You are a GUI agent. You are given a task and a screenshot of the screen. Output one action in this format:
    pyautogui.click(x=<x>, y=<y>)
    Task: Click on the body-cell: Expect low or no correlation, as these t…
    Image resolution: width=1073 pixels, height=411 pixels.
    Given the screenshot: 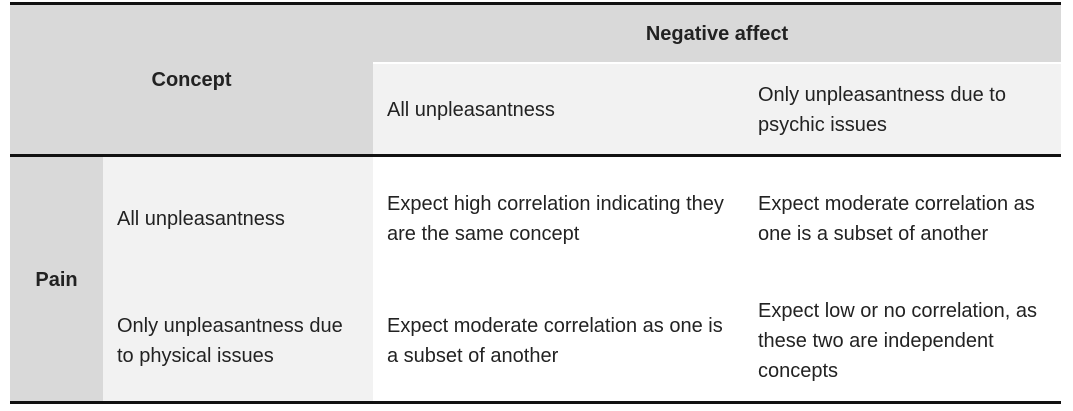 What is the action you would take?
    pyautogui.click(x=902, y=341)
    